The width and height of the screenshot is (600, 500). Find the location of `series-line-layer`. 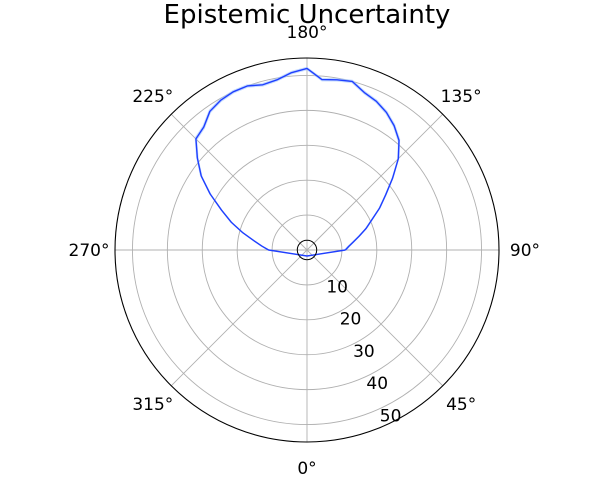

series-line-layer is located at coordinates (297, 164).